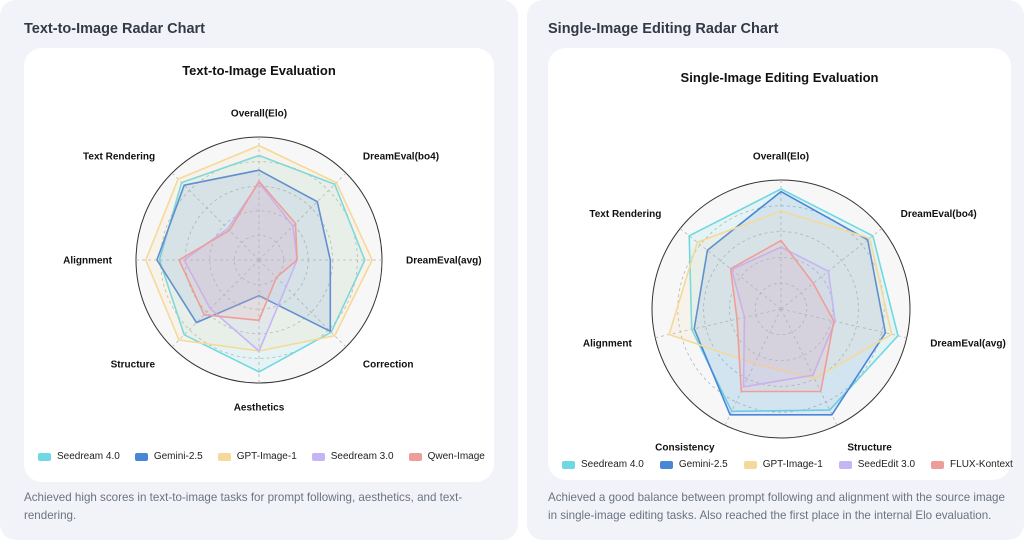 The height and width of the screenshot is (540, 1024). What do you see at coordinates (259, 408) in the screenshot?
I see `axis-label-aesthetics: Aesthetics` at bounding box center [259, 408].